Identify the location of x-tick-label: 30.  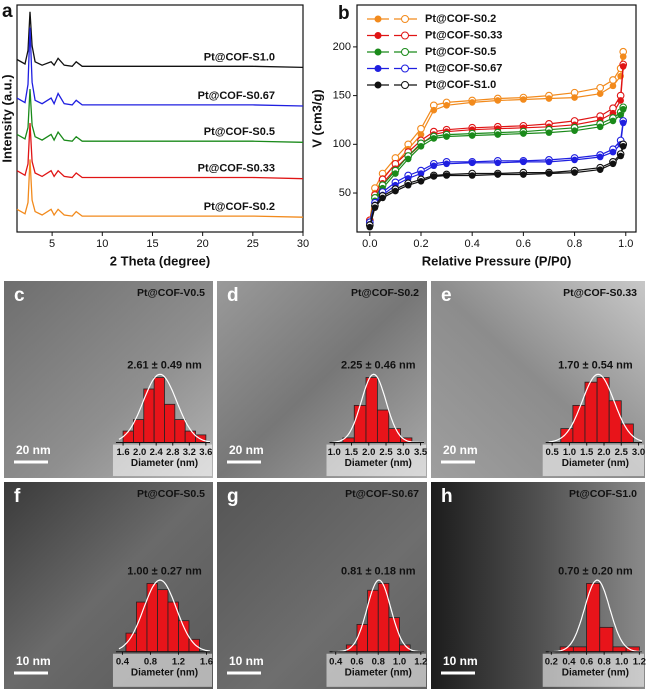
(303, 244).